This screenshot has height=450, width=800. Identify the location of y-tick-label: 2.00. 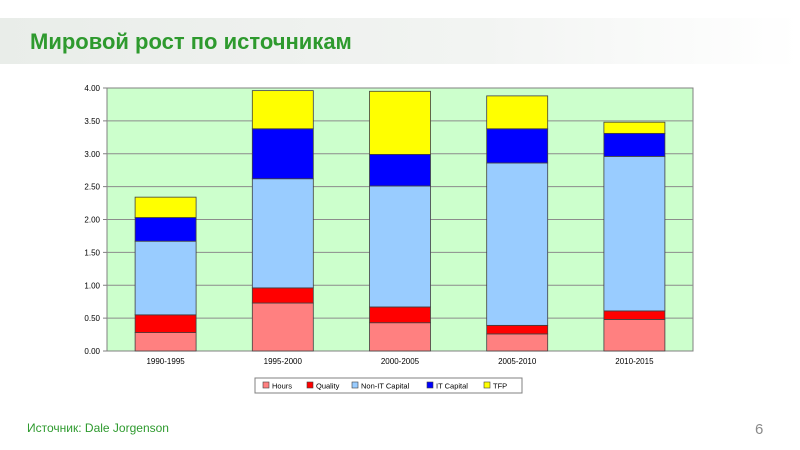
(92, 220).